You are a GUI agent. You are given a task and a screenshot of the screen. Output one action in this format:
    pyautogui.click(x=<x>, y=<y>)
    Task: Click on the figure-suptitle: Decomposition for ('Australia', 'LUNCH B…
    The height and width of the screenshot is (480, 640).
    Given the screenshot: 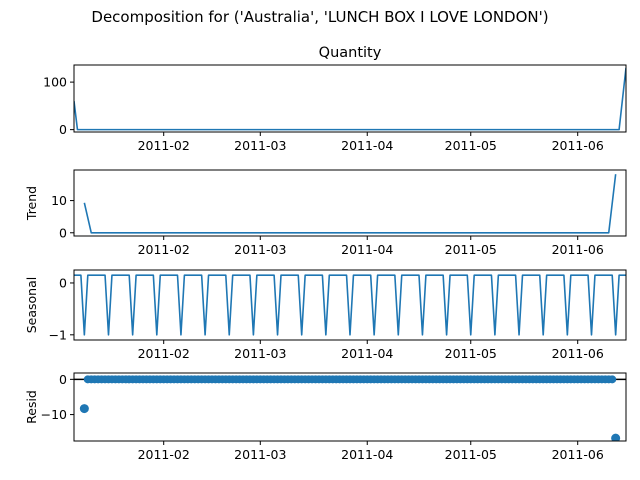 What is the action you would take?
    pyautogui.click(x=319, y=17)
    